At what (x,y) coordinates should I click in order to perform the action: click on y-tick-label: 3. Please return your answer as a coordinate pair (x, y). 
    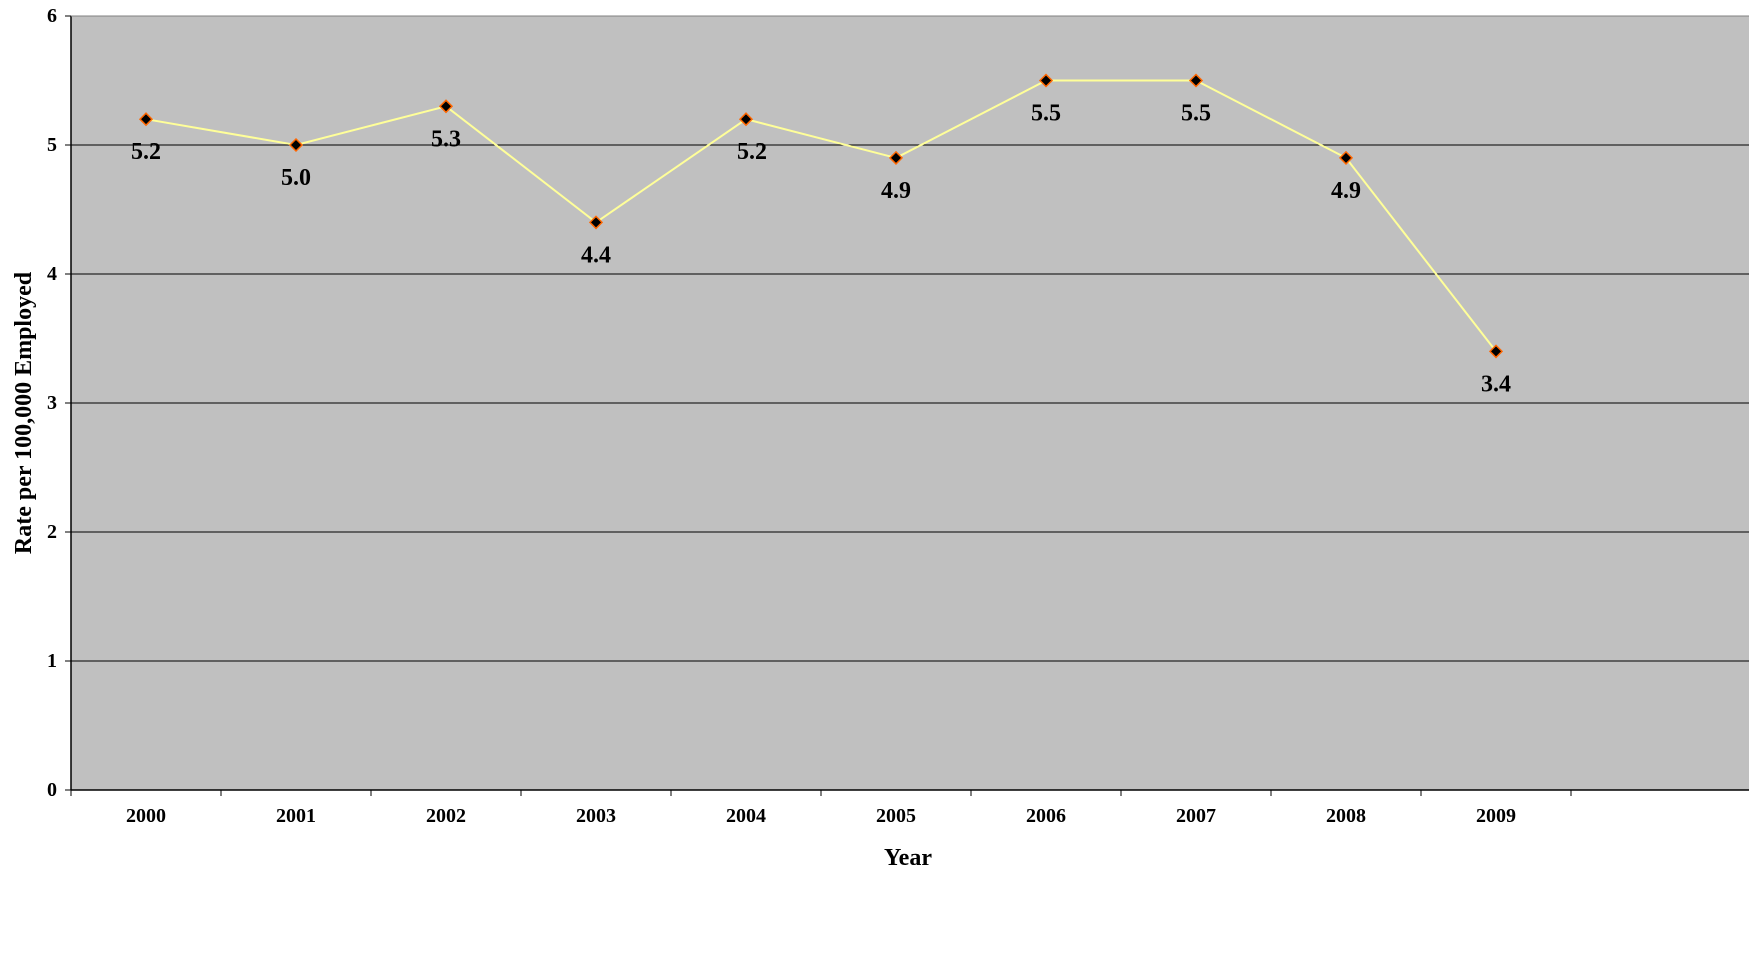
    Looking at the image, I should click on (52, 403).